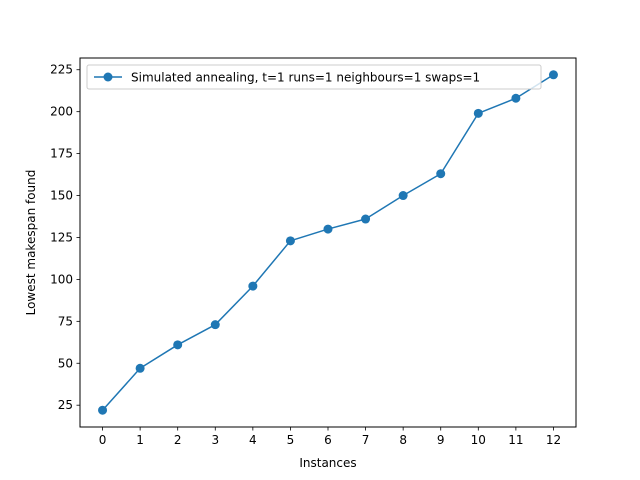  What do you see at coordinates (478, 440) in the screenshot?
I see `x-tick-label: 10` at bounding box center [478, 440].